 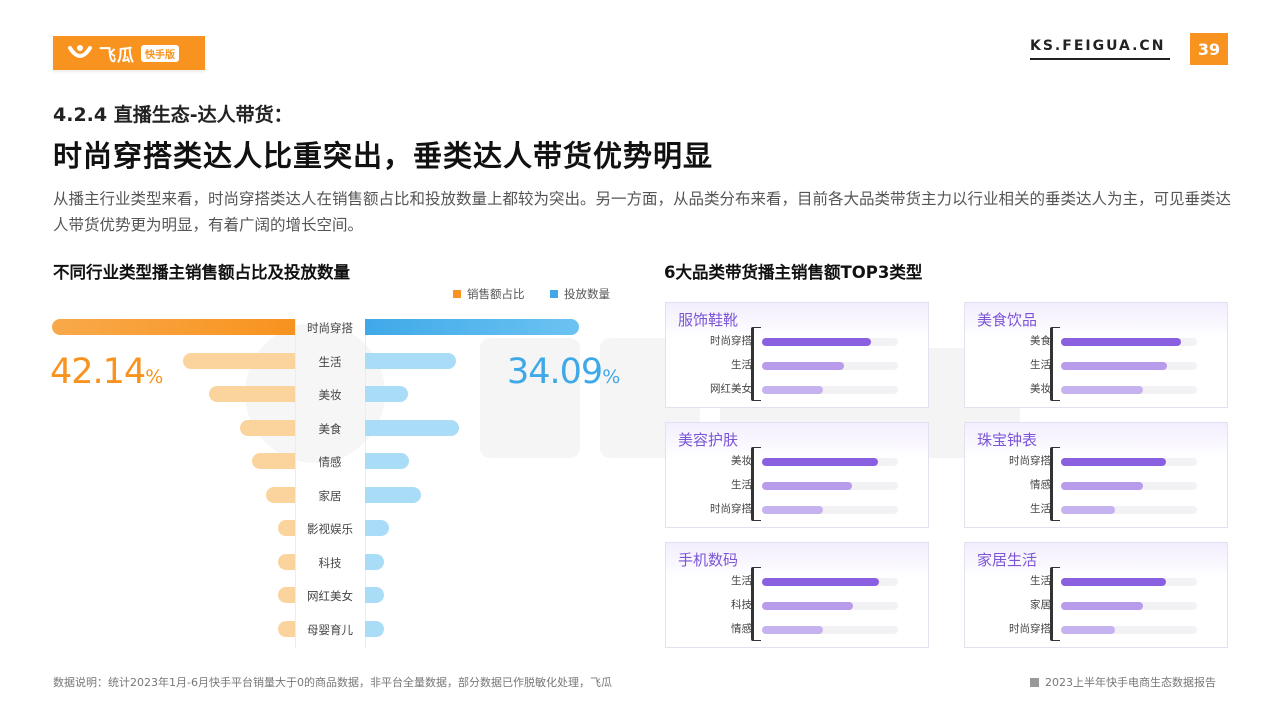 I want to click on category-panel: 珠宝钟表时尚穿搭情感生活, so click(x=1096, y=475).